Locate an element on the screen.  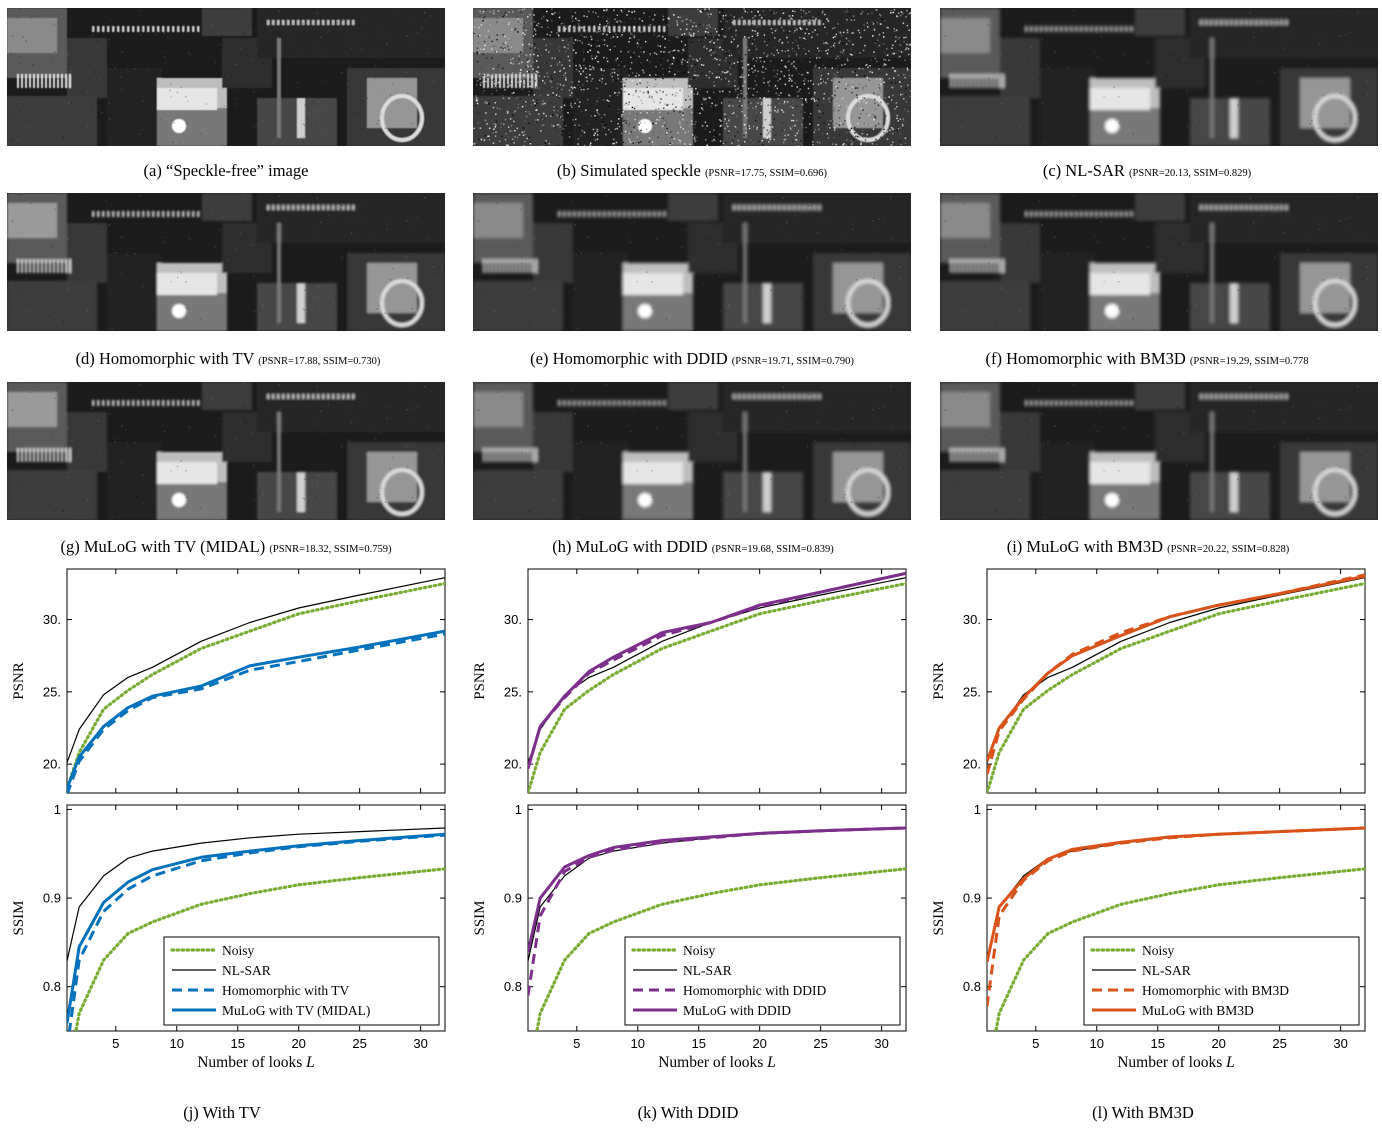
caption-label: (f) is located at coordinates (993, 358).